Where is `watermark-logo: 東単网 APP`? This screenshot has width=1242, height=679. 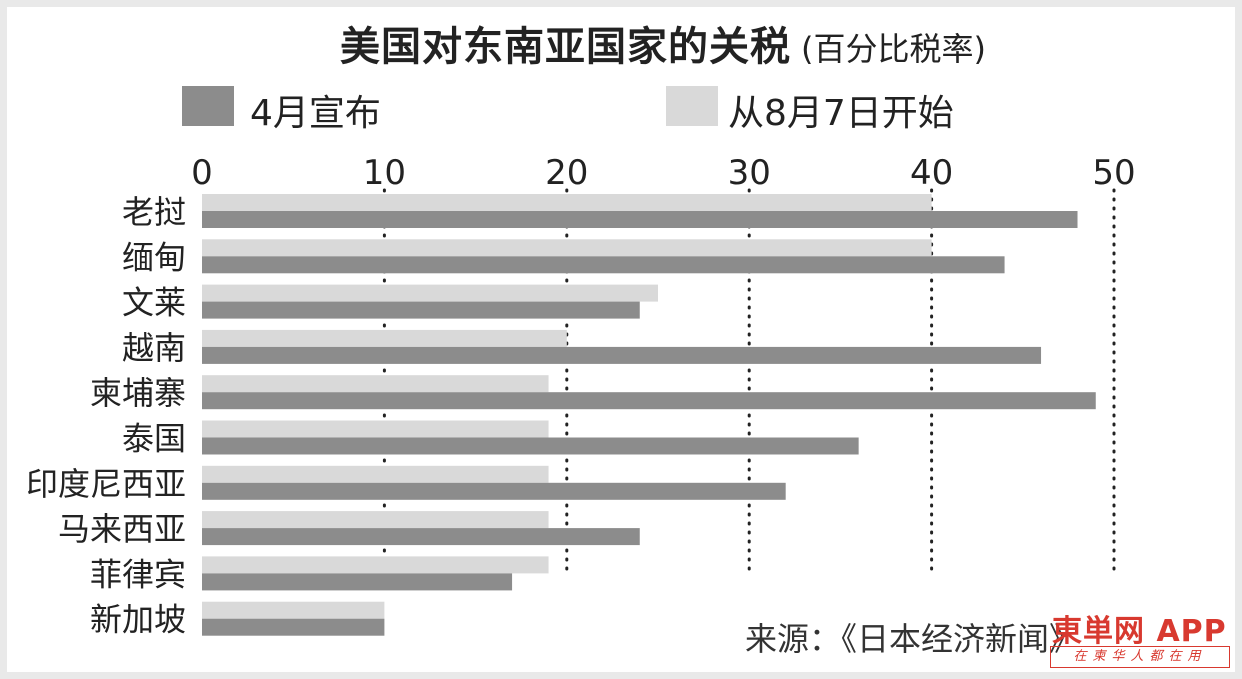
watermark-logo: 東単网 APP is located at coordinates (1139, 631).